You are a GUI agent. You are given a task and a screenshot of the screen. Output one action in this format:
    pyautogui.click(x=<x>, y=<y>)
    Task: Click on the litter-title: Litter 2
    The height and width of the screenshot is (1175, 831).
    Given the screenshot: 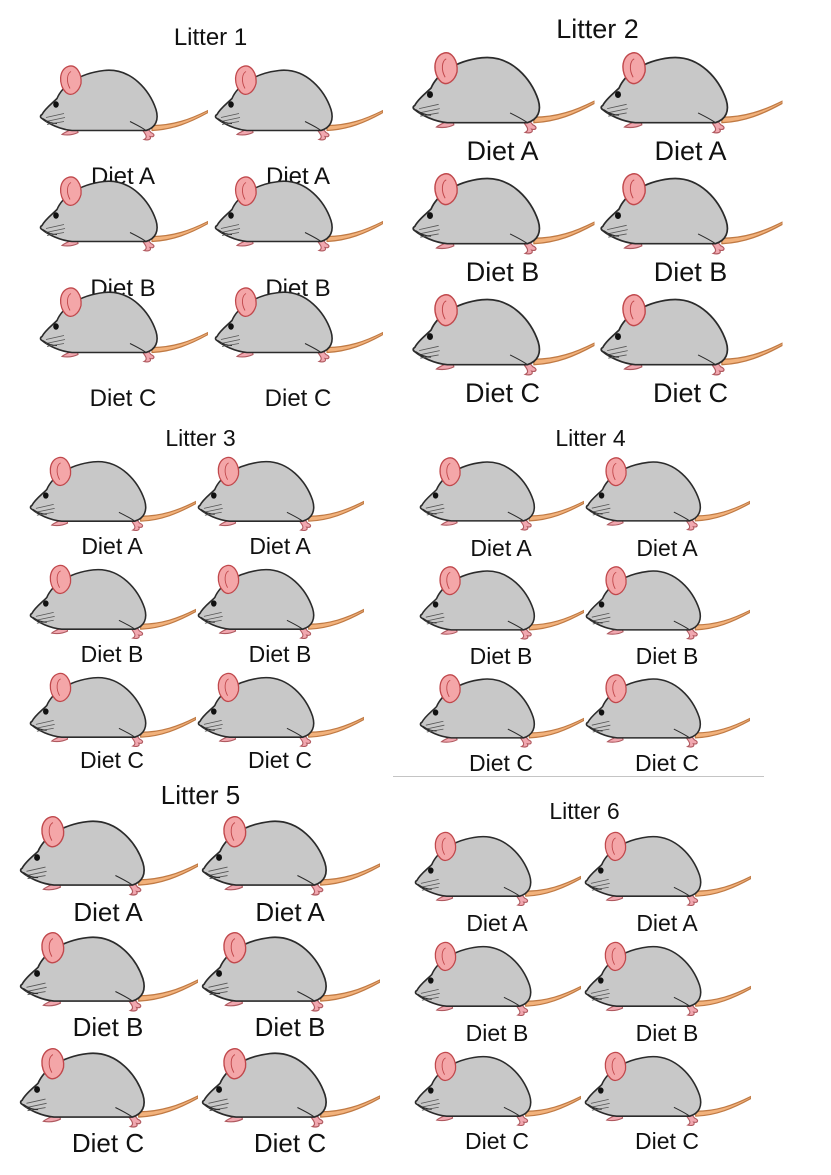 What is the action you would take?
    pyautogui.click(x=597, y=29)
    